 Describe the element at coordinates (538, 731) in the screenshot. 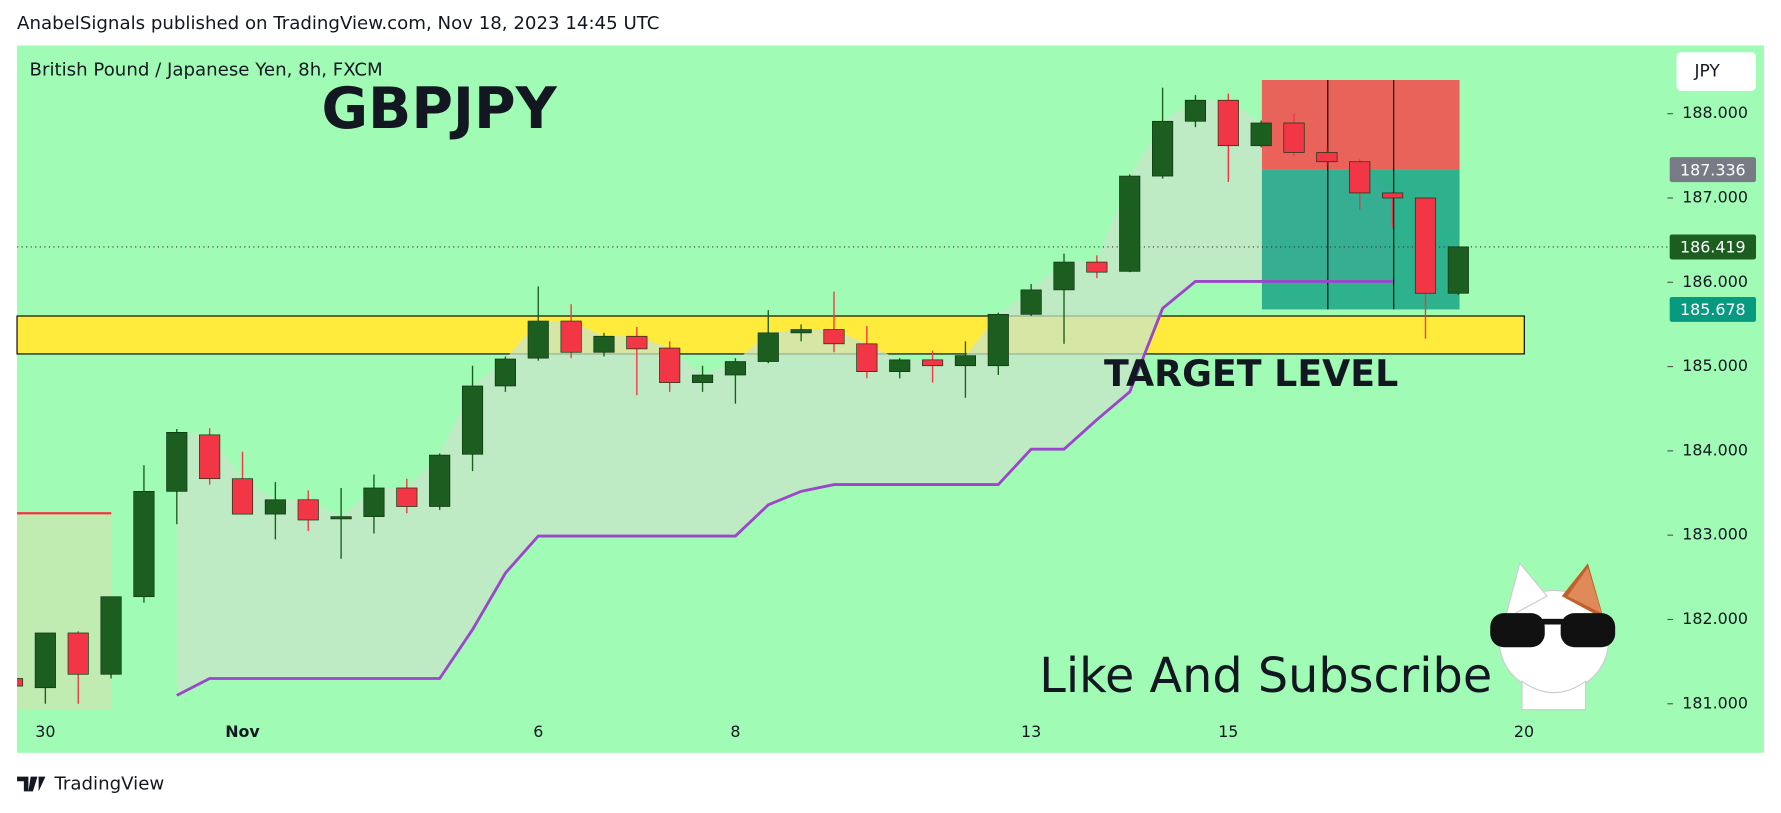

I see `x-tick-label: 6` at that location.